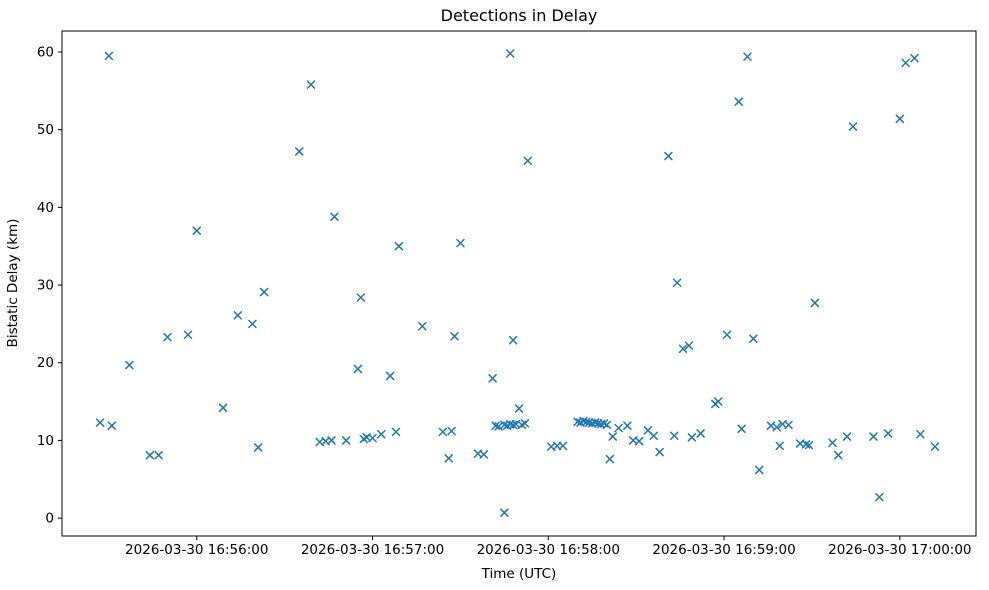 The height and width of the screenshot is (590, 989). What do you see at coordinates (45, 441) in the screenshot?
I see `y-tick-label: 10` at bounding box center [45, 441].